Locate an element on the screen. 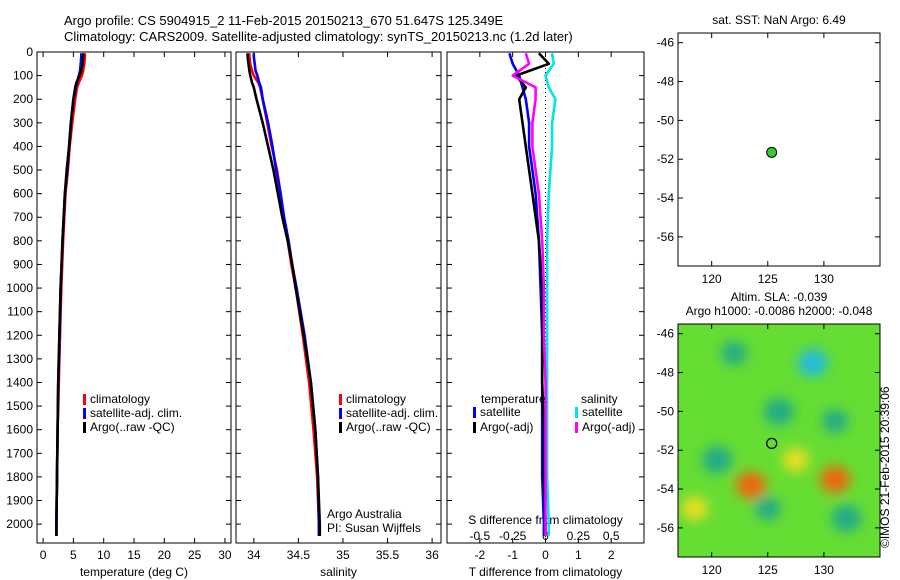 This screenshot has height=580, width=900. y-tick-label: 1700 is located at coordinates (19, 453).